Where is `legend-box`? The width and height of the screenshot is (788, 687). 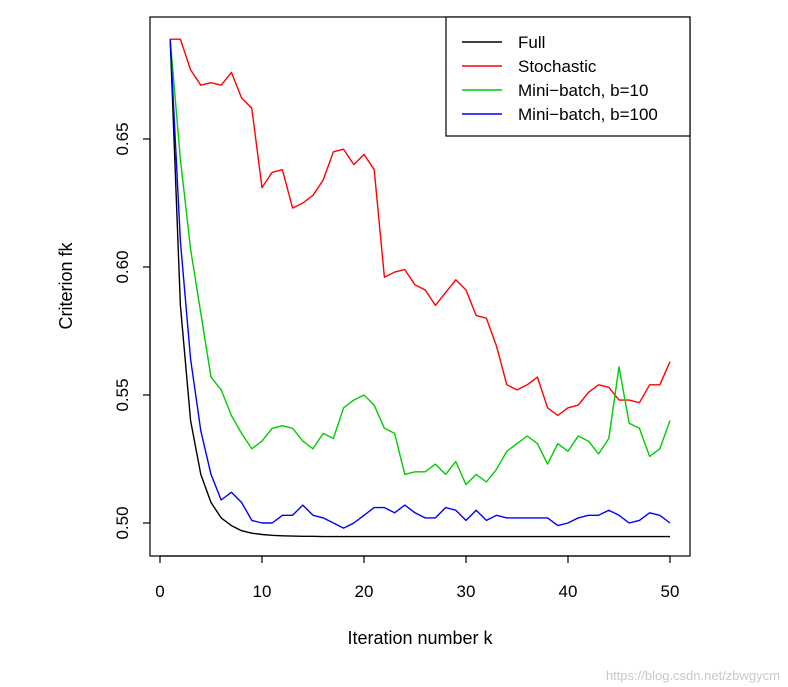
legend-box is located at coordinates (568, 76).